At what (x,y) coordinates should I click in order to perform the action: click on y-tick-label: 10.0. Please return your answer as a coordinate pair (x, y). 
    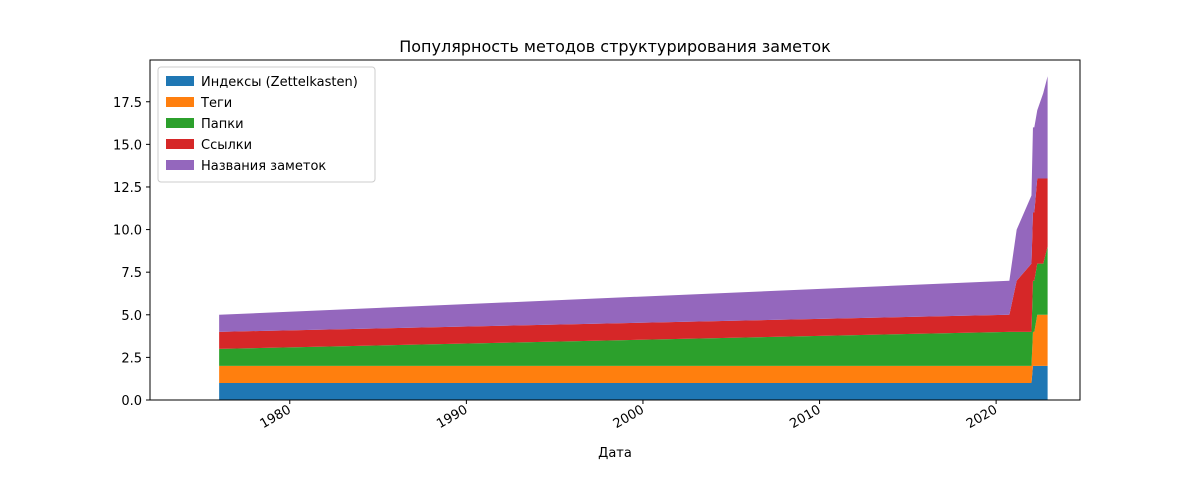
    Looking at the image, I should click on (127, 231).